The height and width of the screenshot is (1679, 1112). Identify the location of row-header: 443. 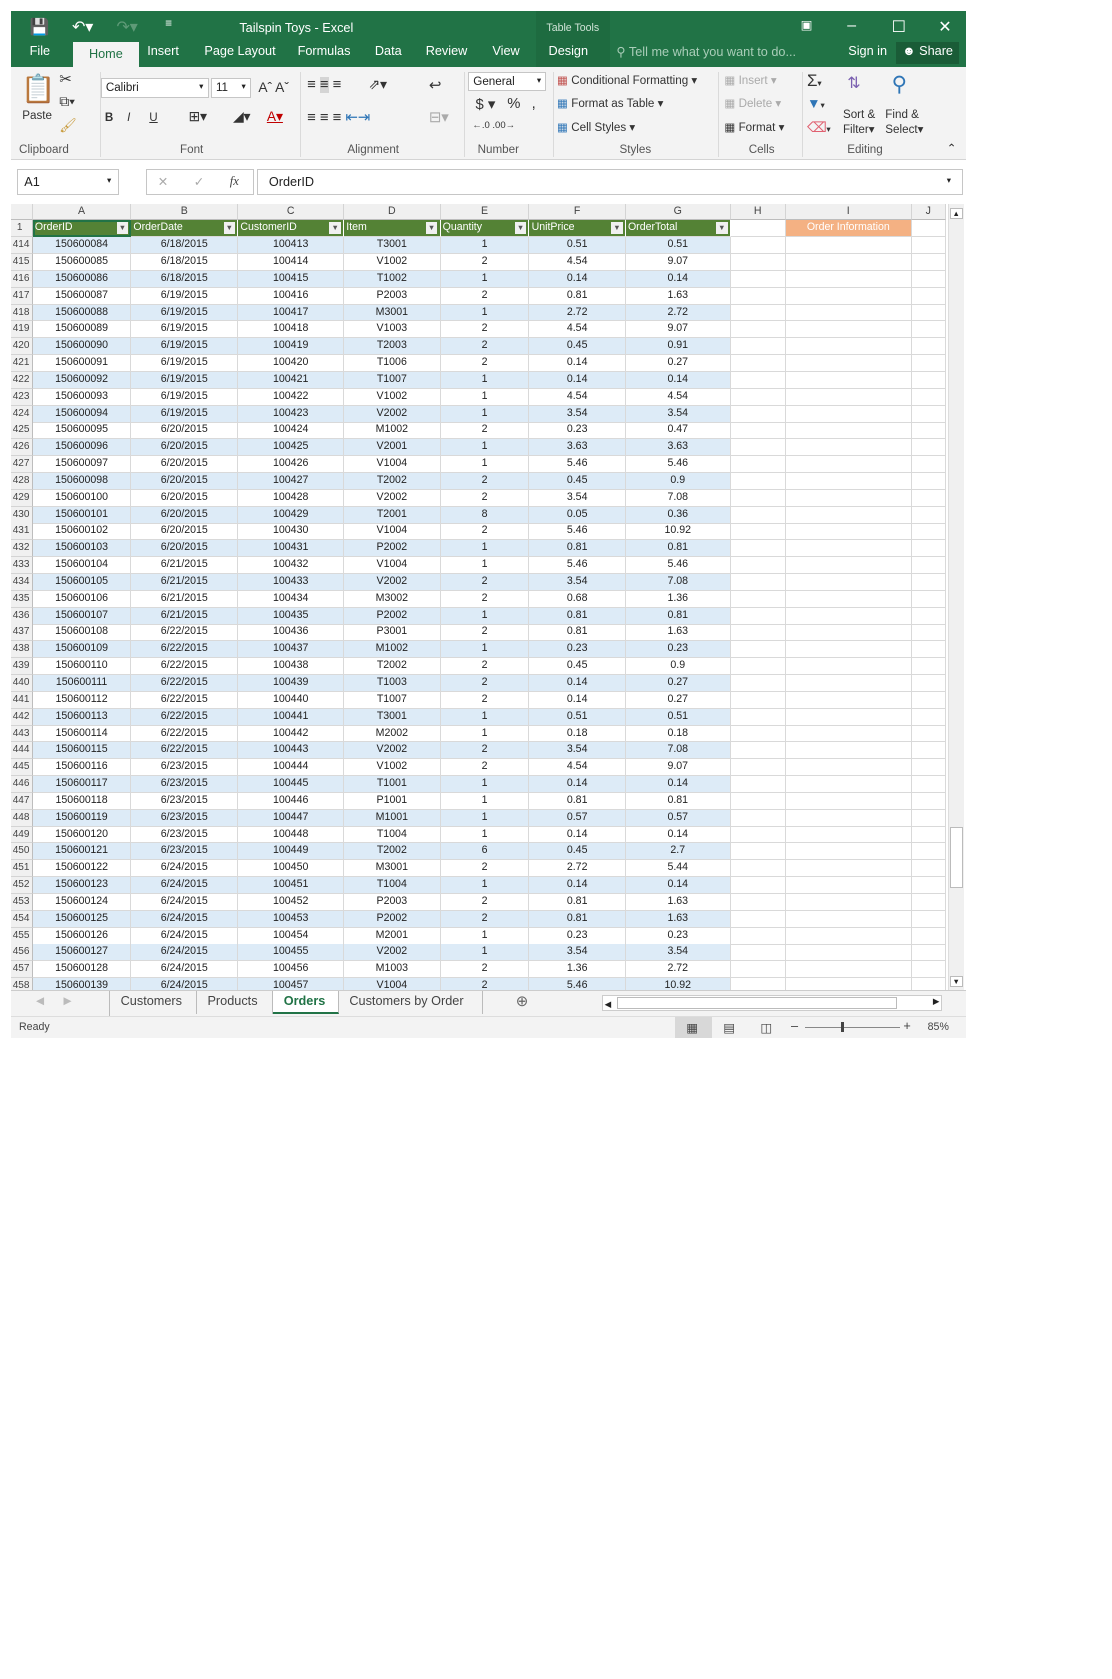
(21, 734).